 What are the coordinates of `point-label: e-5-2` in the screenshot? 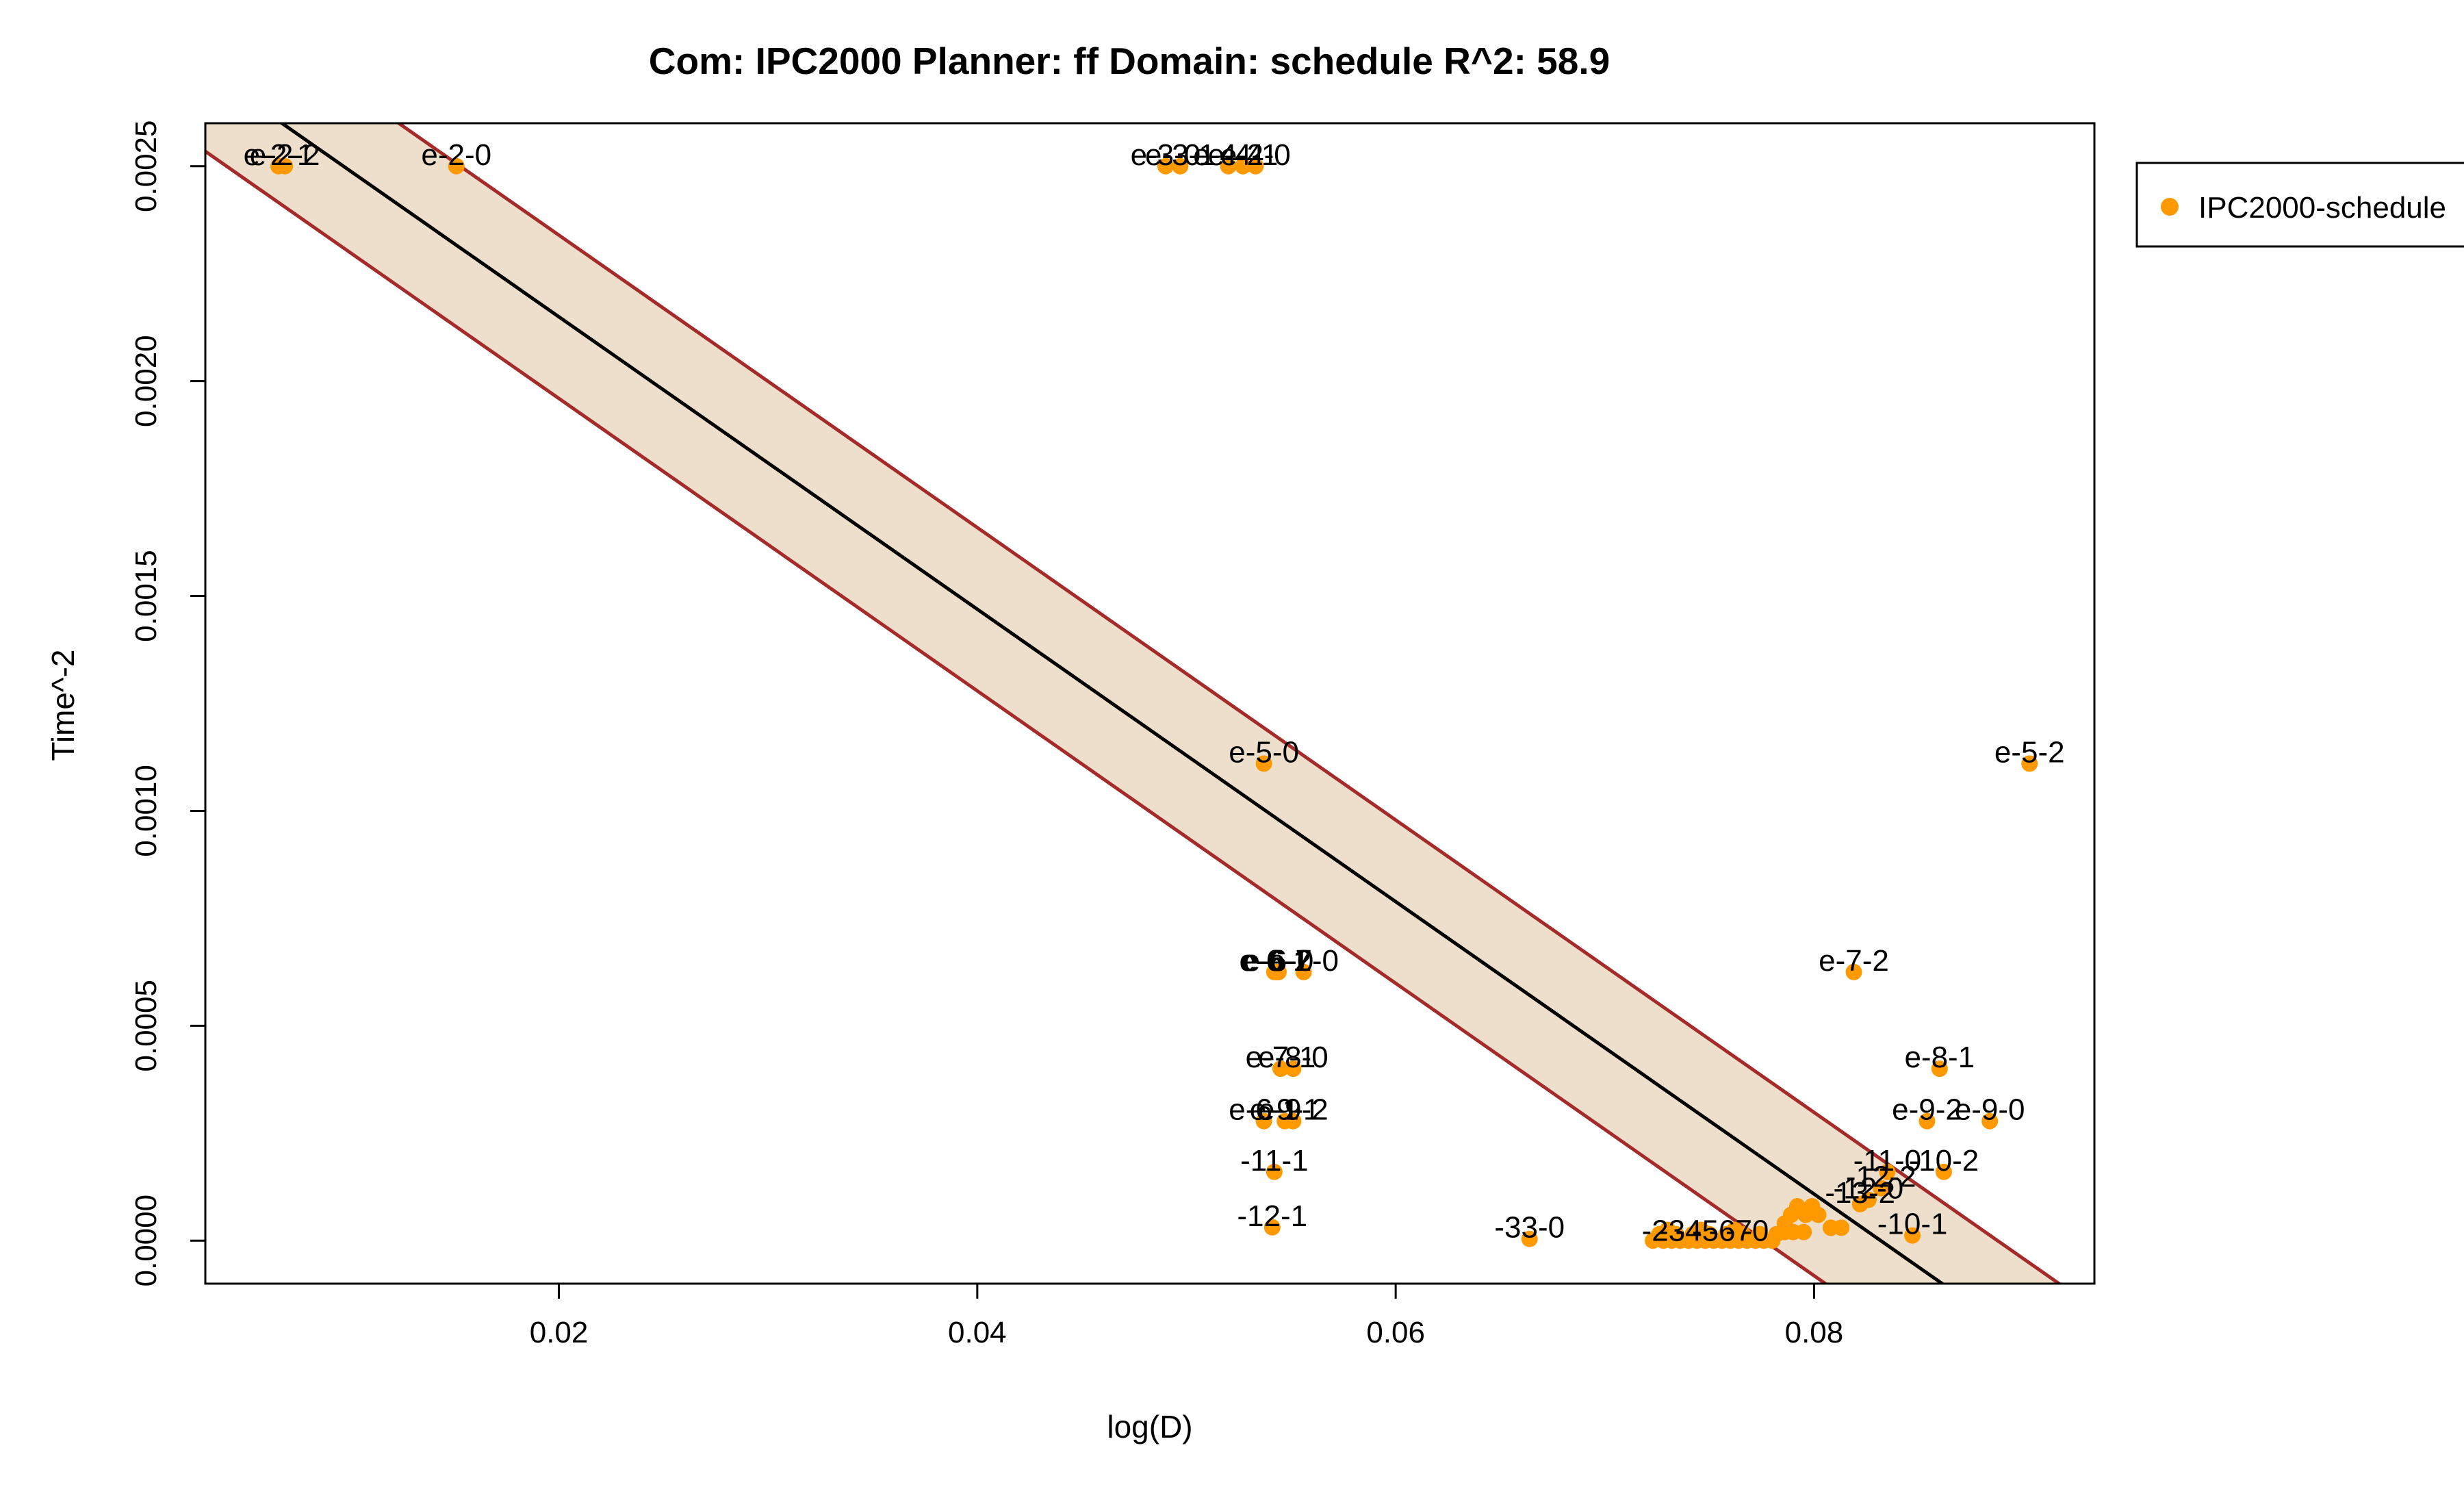 It's located at (2029, 752).